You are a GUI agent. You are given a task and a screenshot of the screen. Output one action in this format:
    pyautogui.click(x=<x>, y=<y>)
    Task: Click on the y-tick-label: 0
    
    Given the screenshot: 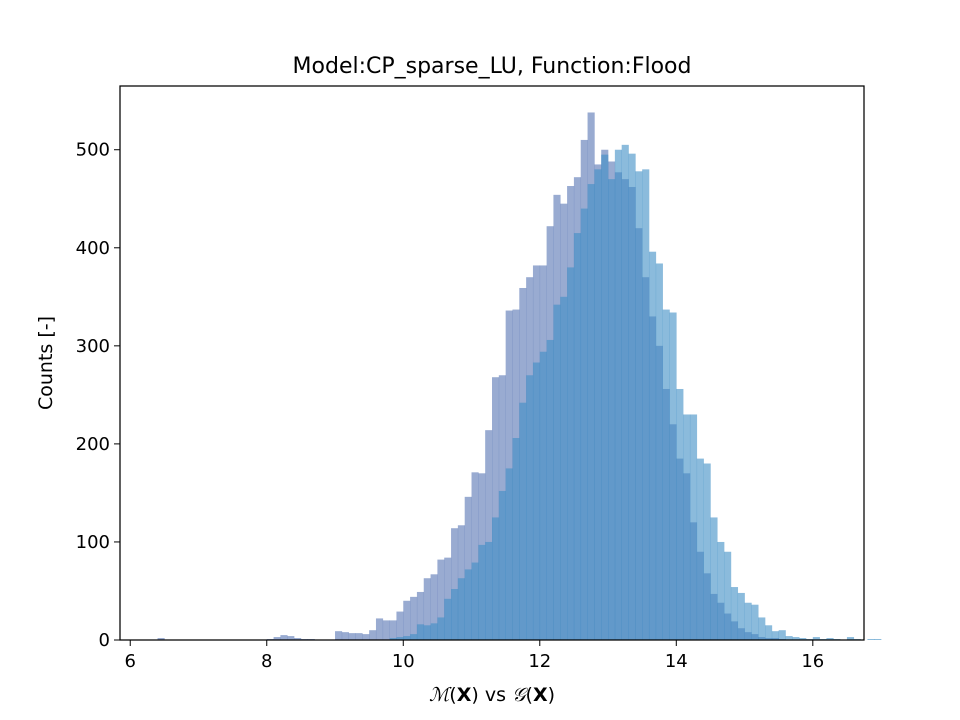 What is the action you would take?
    pyautogui.click(x=104, y=640)
    